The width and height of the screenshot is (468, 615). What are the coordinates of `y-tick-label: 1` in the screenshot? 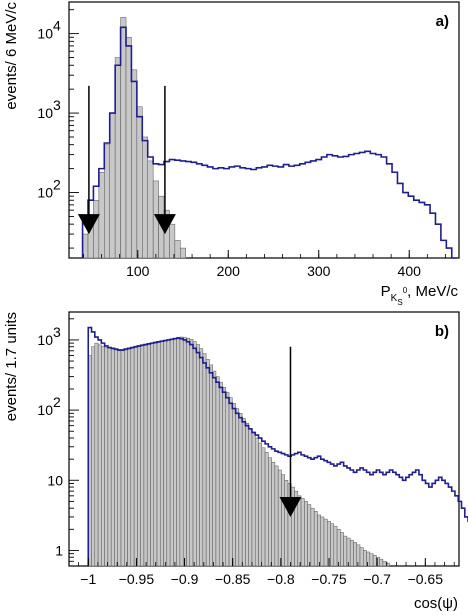 It's located at (59, 550).